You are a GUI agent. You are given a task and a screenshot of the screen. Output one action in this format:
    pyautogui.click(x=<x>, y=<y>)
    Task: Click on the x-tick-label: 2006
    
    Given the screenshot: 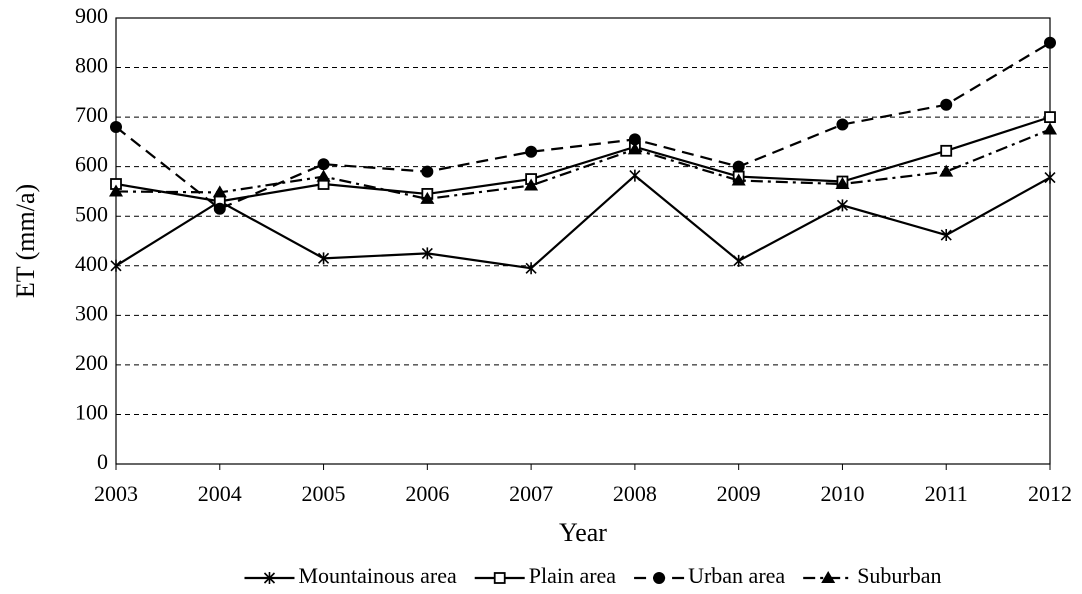 What is the action you would take?
    pyautogui.click(x=427, y=493)
    